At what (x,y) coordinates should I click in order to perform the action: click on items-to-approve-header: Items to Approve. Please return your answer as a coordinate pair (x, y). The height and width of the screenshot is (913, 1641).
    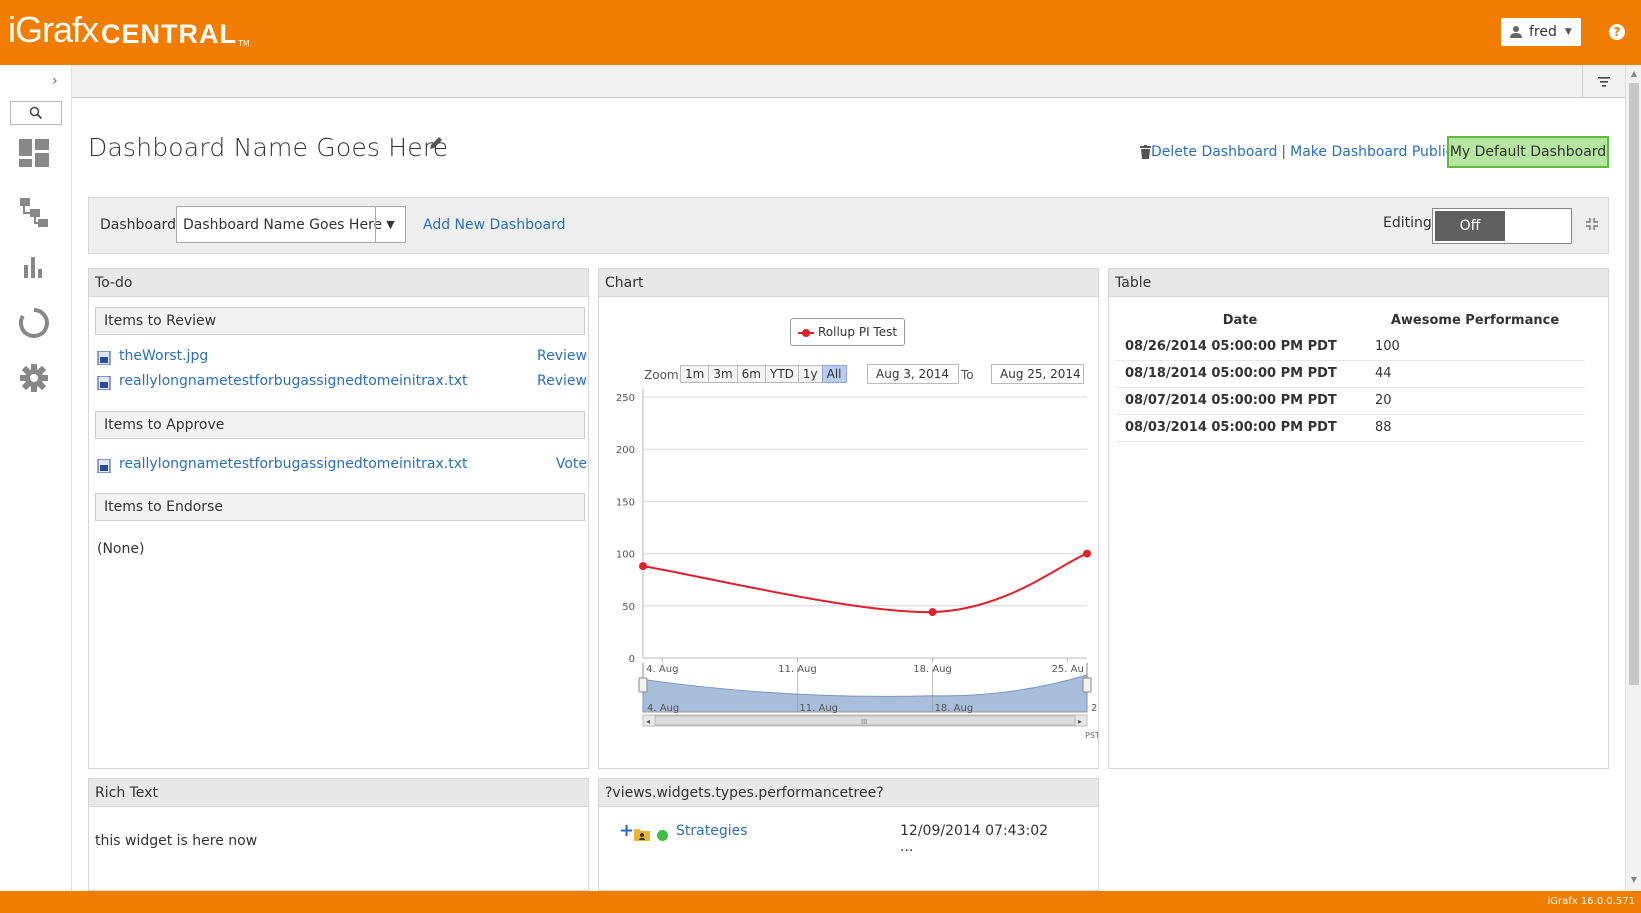
    Looking at the image, I should click on (340, 425).